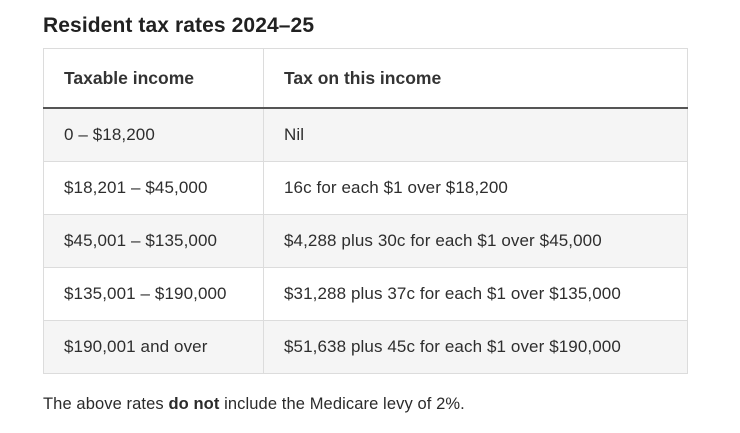 The width and height of the screenshot is (740, 433). Describe the element at coordinates (153, 294) in the screenshot. I see `taxable-income-cell: $135,001 – $190,000` at that location.